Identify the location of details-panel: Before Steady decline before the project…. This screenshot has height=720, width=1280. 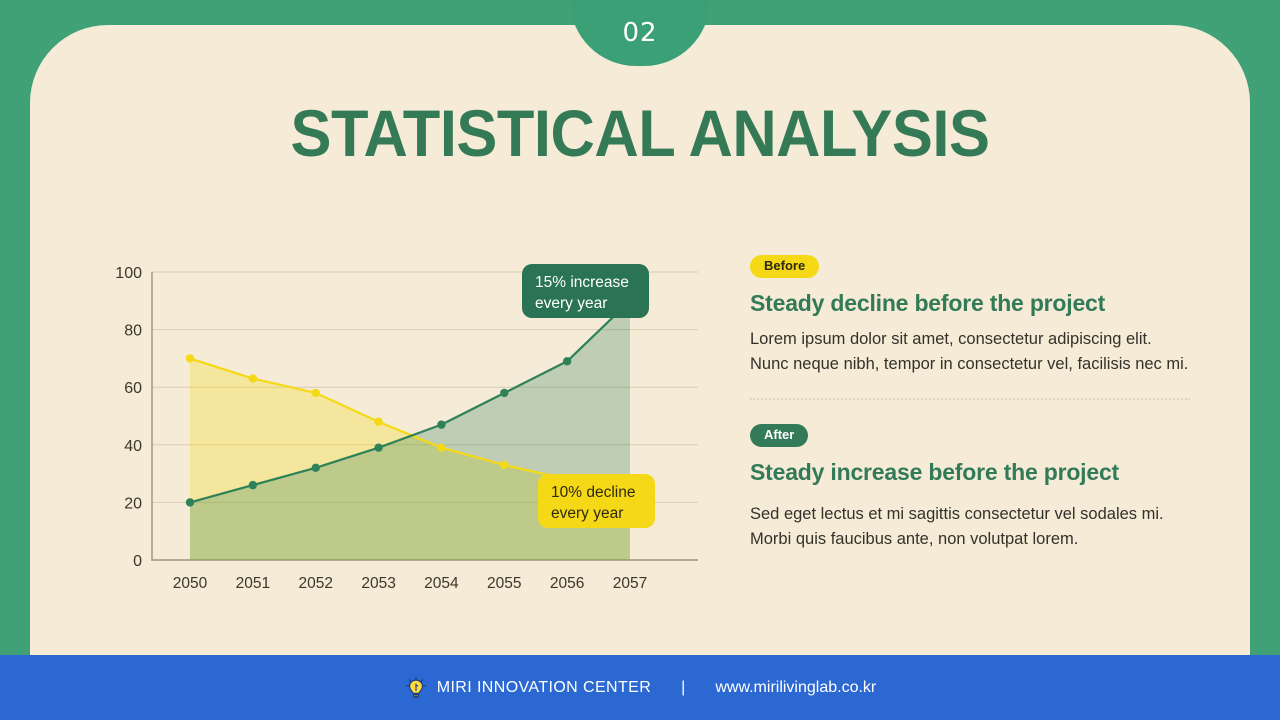
(970, 403).